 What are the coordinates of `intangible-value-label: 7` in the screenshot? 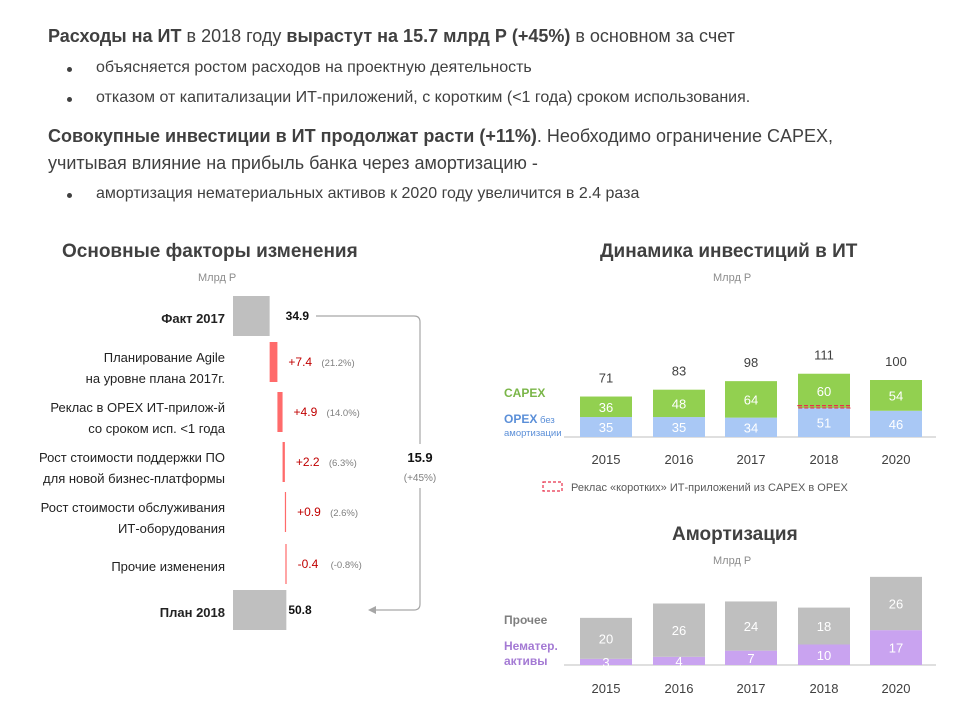 It's located at (750, 658).